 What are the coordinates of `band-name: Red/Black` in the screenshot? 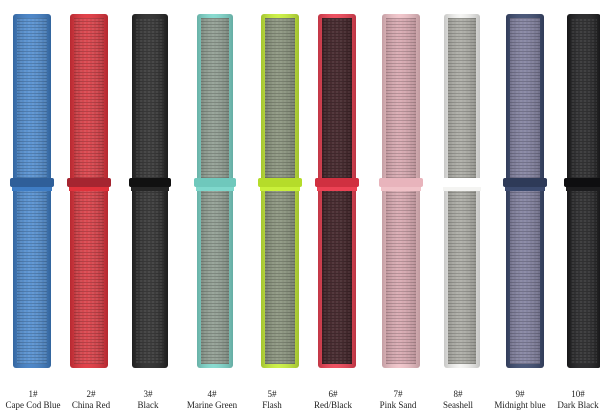 It's located at (333, 405).